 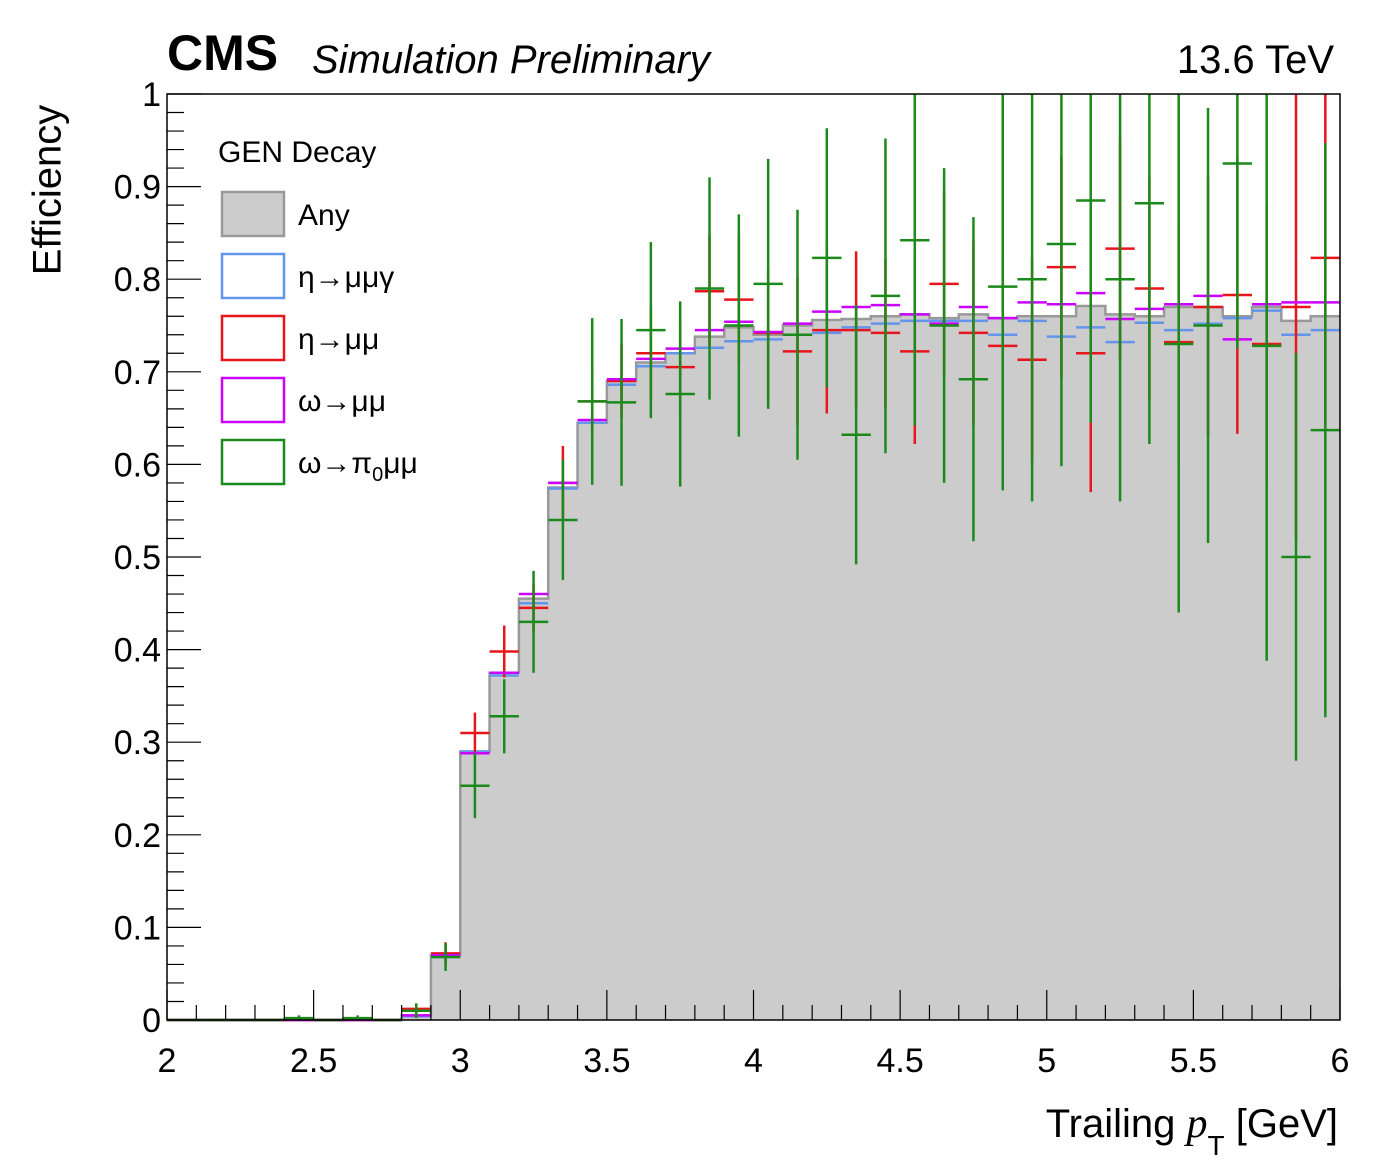 What do you see at coordinates (1340, 1061) in the screenshot?
I see `x-tick-label: 6` at bounding box center [1340, 1061].